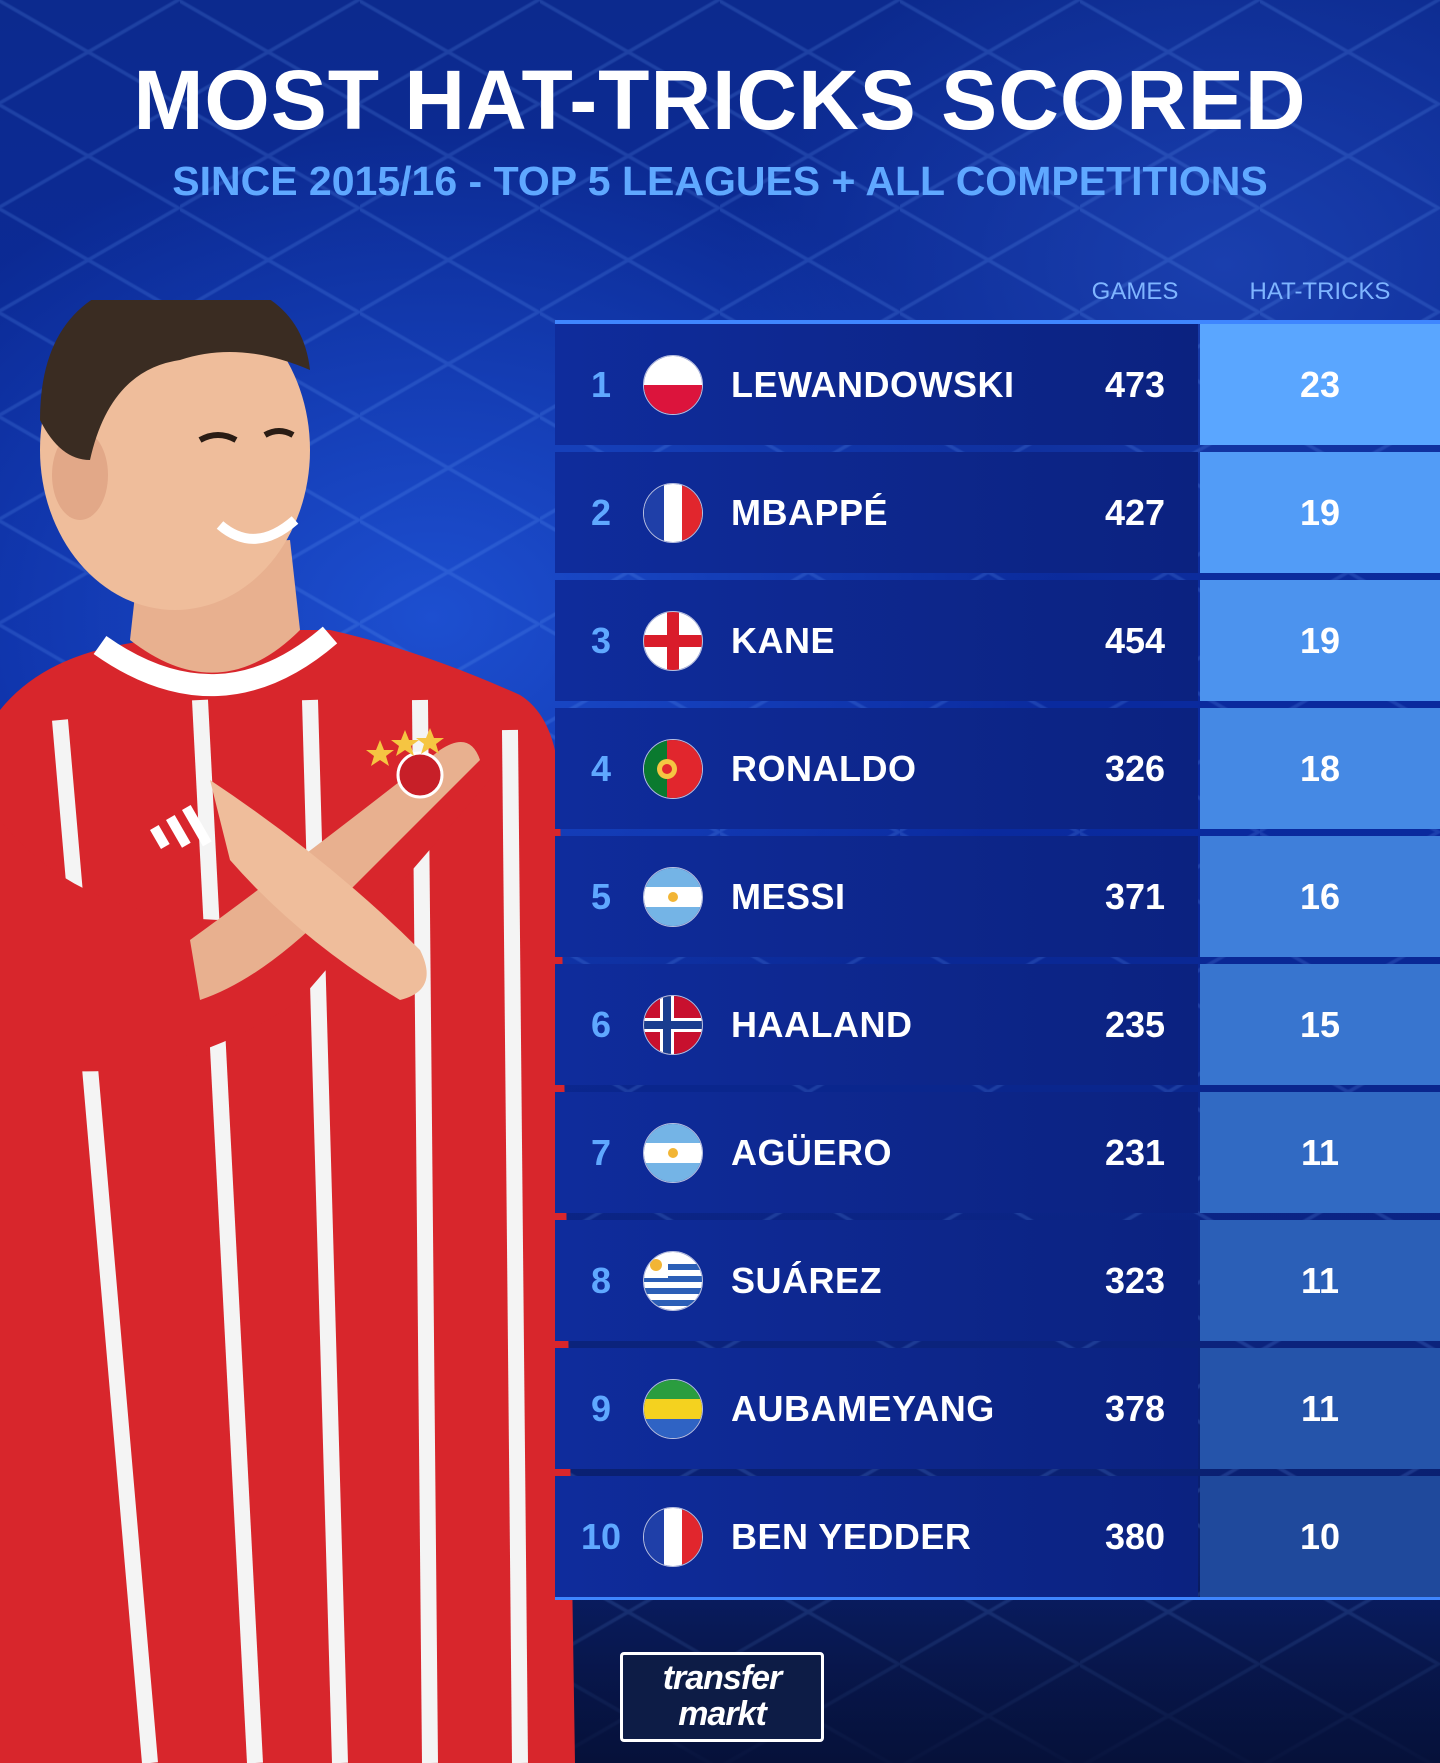 The height and width of the screenshot is (1763, 1440). I want to click on games-value: 371, so click(1135, 896).